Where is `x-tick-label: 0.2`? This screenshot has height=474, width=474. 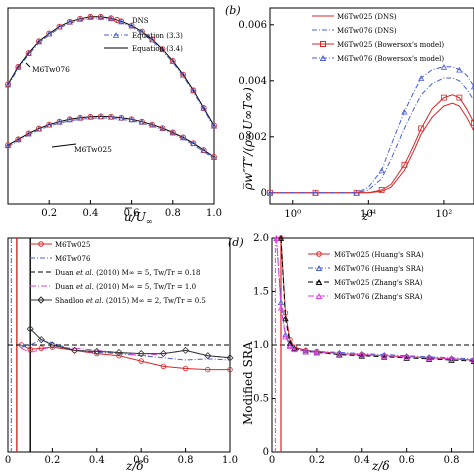
x-tick-label: 0.2 is located at coordinates (317, 460).